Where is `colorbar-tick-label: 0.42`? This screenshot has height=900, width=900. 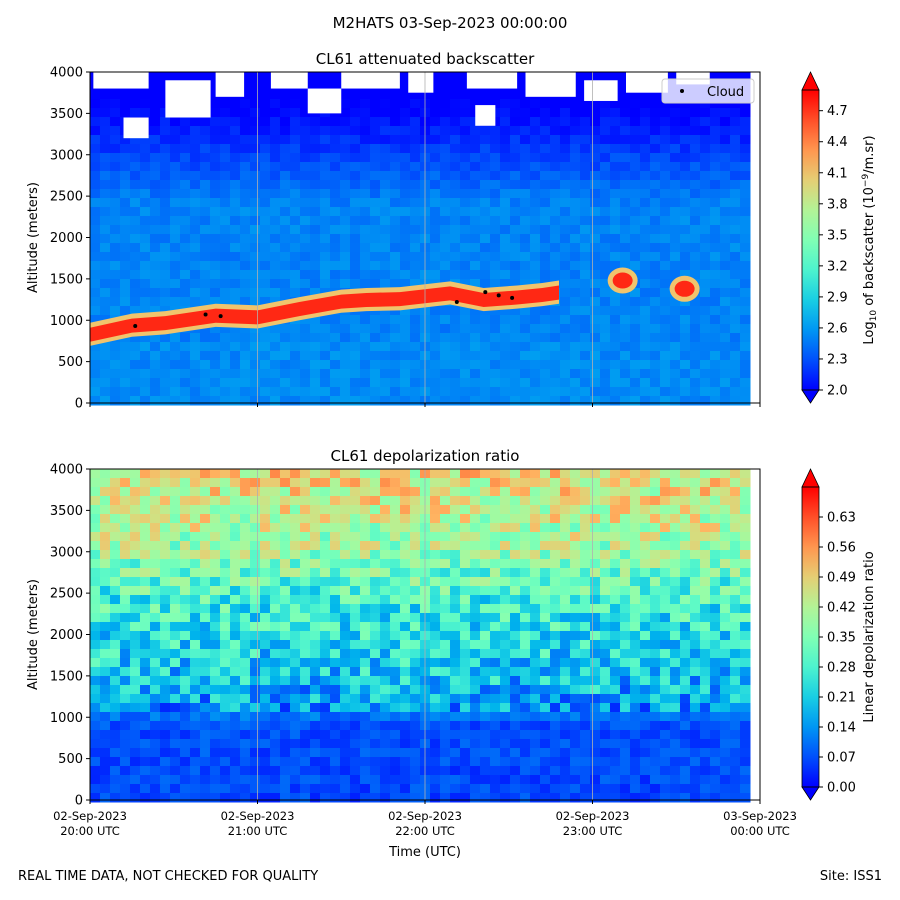
colorbar-tick-label: 0.42 is located at coordinates (841, 608).